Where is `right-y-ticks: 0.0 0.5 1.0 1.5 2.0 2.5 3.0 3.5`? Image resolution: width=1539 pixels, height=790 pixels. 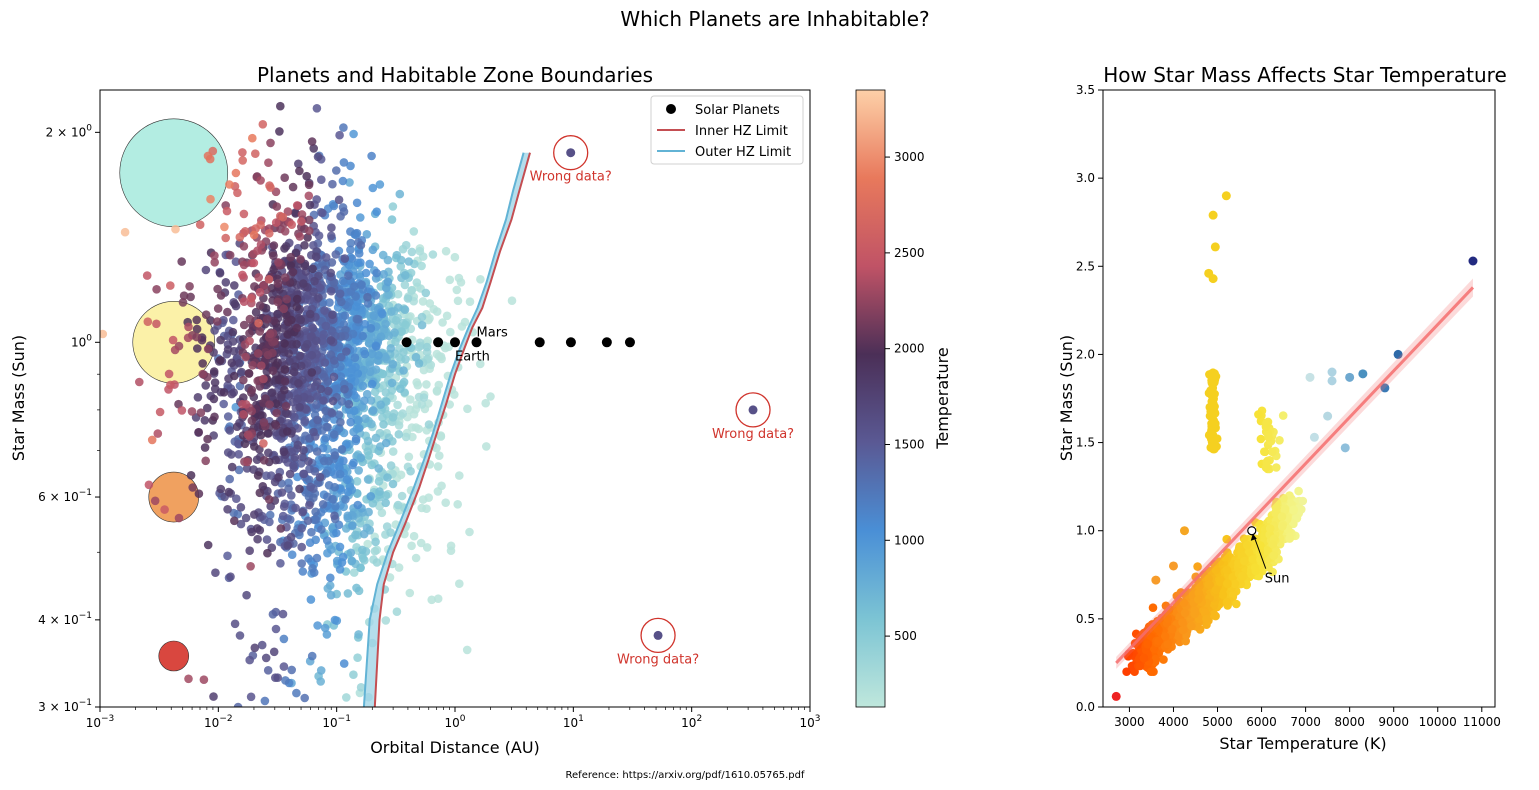
right-y-ticks: 0.0 0.5 1.0 1.5 2.0 2.5 3.0 3.5 is located at coordinates (1089, 398).